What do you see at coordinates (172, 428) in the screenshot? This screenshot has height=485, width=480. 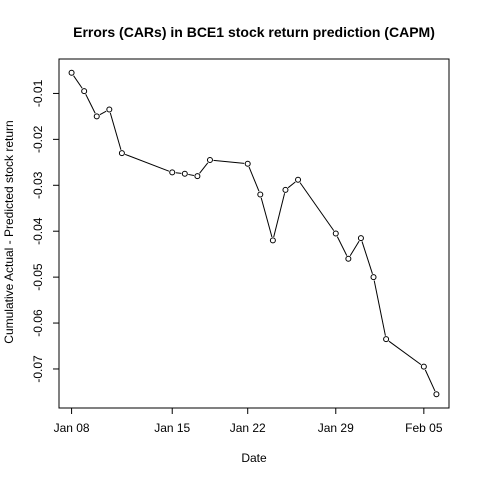 I see `x-tick-label: Jan 15` at bounding box center [172, 428].